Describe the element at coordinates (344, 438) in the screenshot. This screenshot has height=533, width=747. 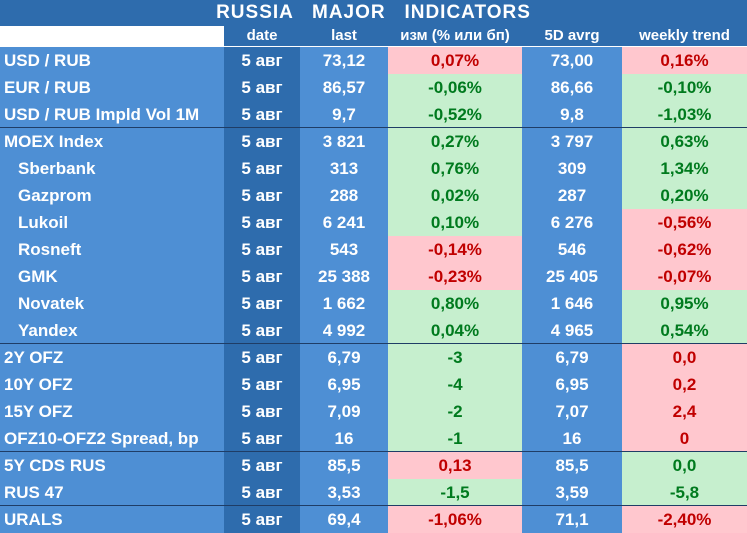
I see `last-value: 16` at that location.